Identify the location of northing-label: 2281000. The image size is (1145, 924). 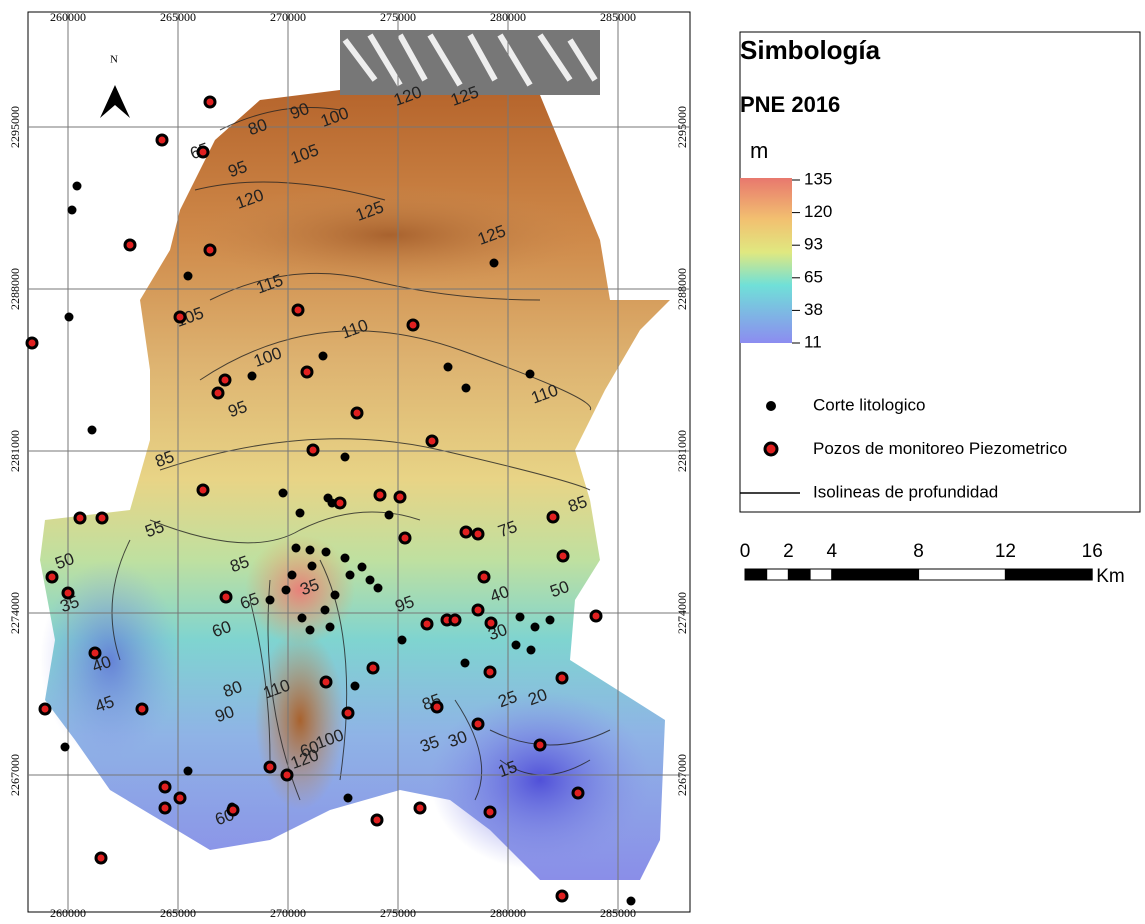
(682, 451).